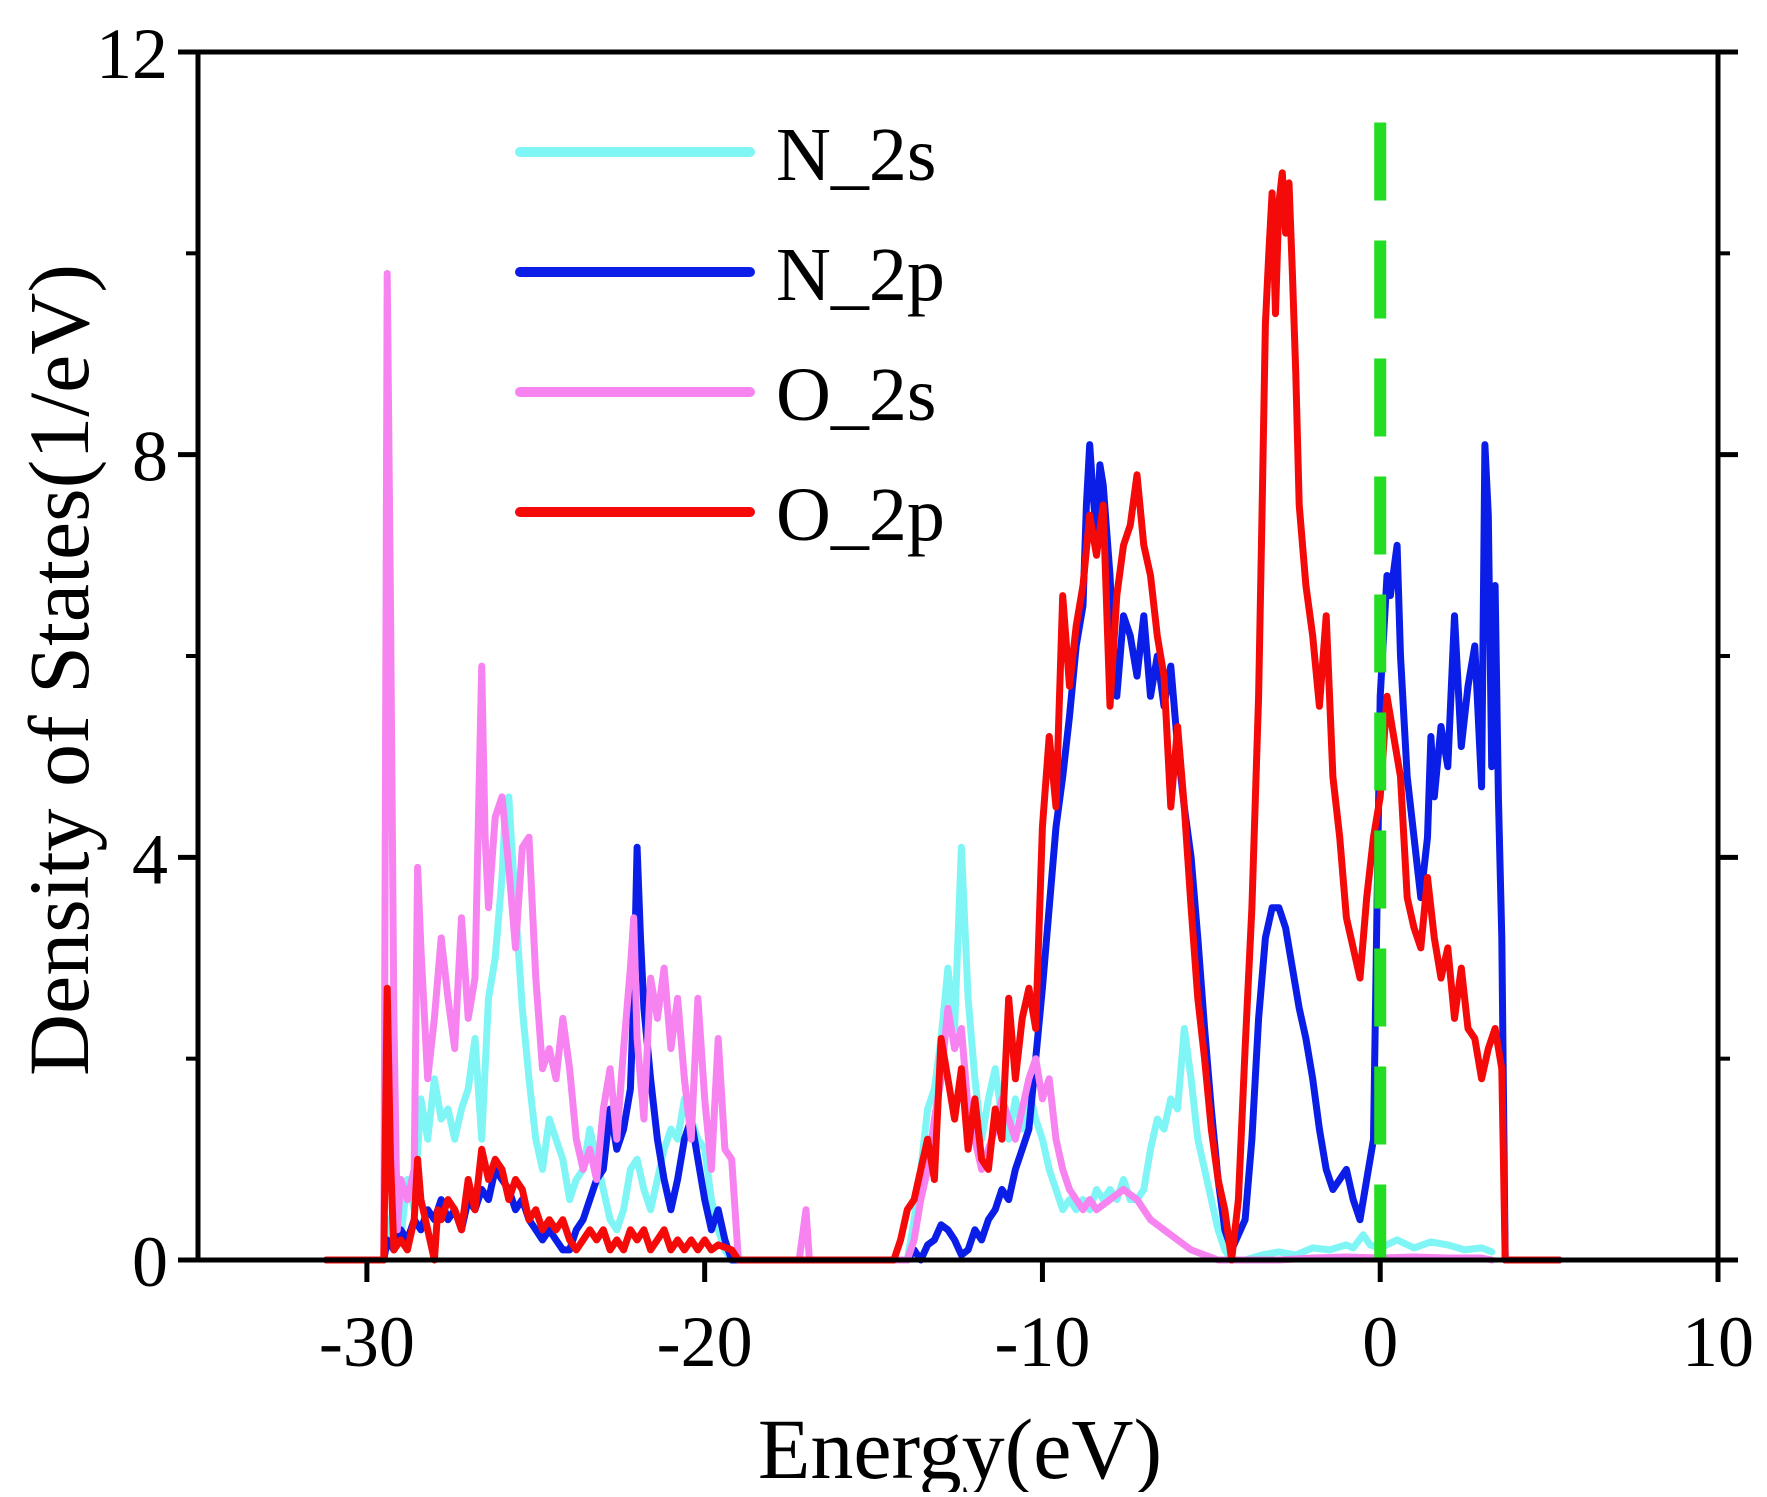 The height and width of the screenshot is (1497, 1767). I want to click on y-tick-label: 12, so click(132, 54).